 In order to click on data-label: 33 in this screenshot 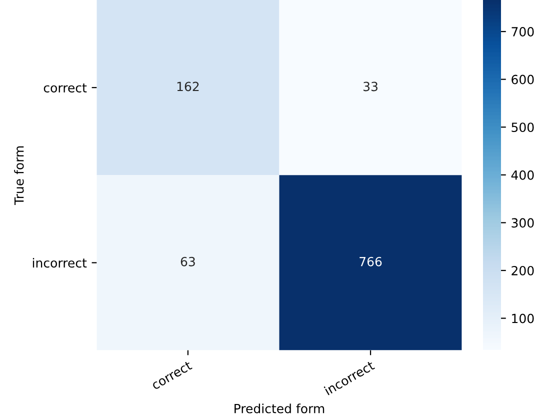, I will do `click(371, 87)`.